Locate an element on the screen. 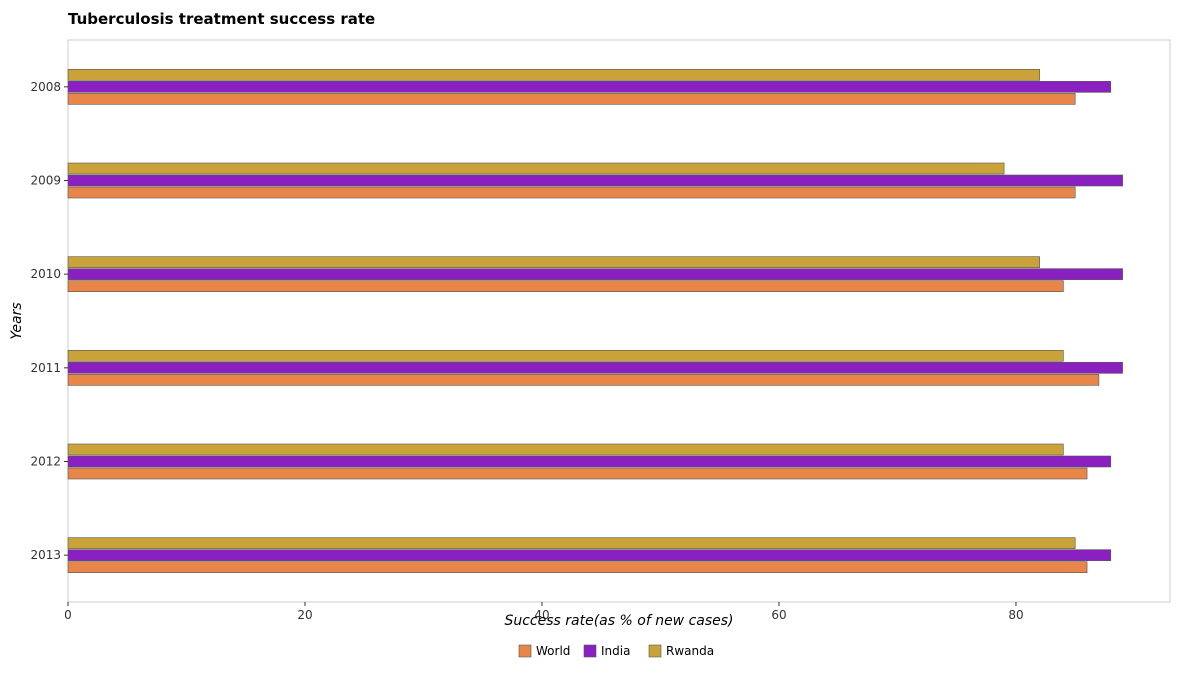 Image resolution: width=1180 pixels, height=700 pixels. y-tick-label: 2008 is located at coordinates (45, 87).